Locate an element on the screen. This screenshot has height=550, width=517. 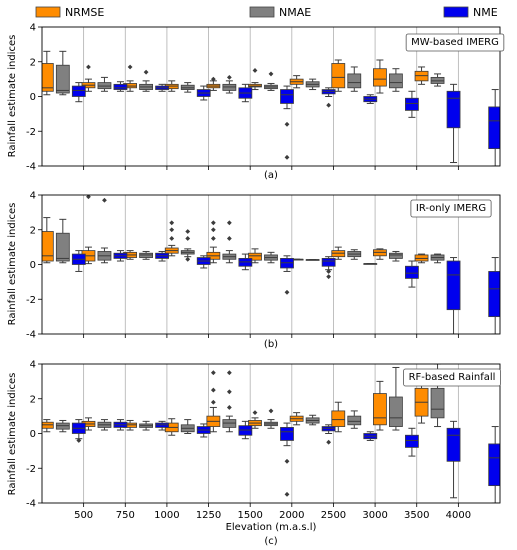
legend-item-nmae: NMAE is located at coordinates (280, 12).